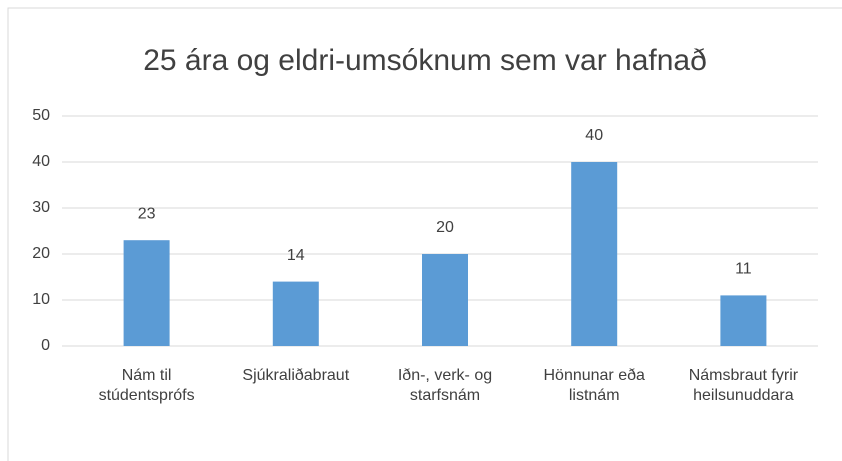  Describe the element at coordinates (744, 385) in the screenshot. I see `x-tick-label: Námsbraut fyrir heilsunuddara` at that location.